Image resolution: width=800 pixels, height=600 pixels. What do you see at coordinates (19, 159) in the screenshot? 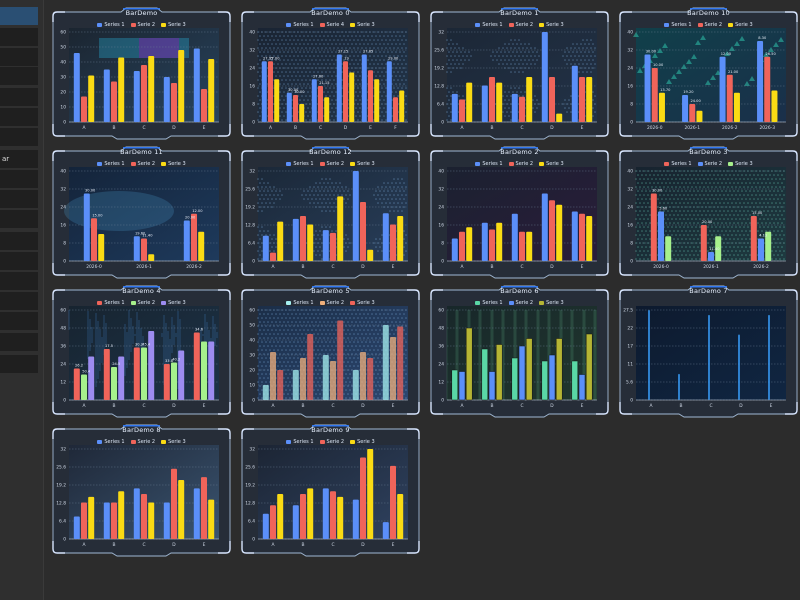
I see `sidebar-item-7: ar` at bounding box center [19, 159].